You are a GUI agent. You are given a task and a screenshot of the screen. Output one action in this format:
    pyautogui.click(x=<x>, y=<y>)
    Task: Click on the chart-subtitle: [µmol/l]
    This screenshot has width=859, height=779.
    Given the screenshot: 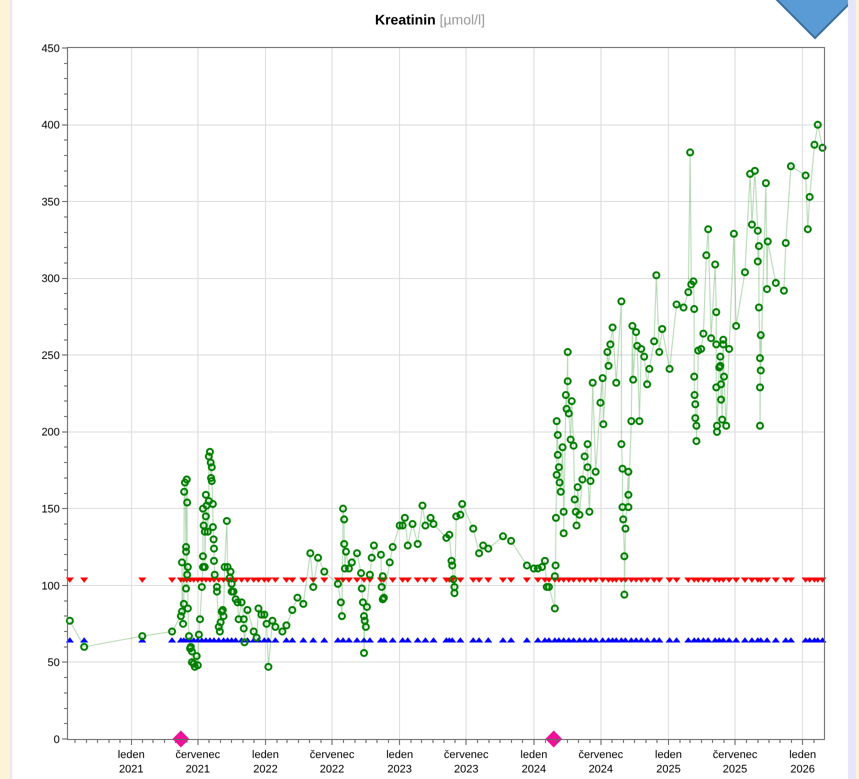 What is the action you would take?
    pyautogui.click(x=462, y=19)
    